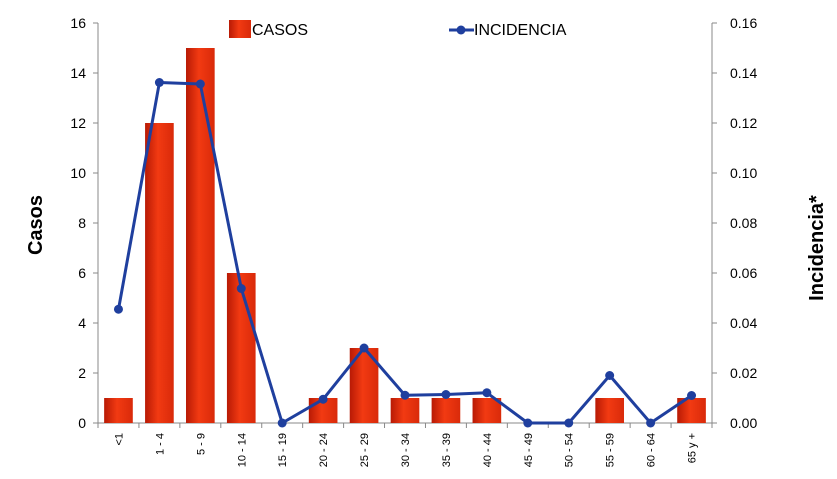 This screenshot has height=479, width=837. What do you see at coordinates (743, 323) in the screenshot?
I see `y-tick-label-right: 0.04` at bounding box center [743, 323].